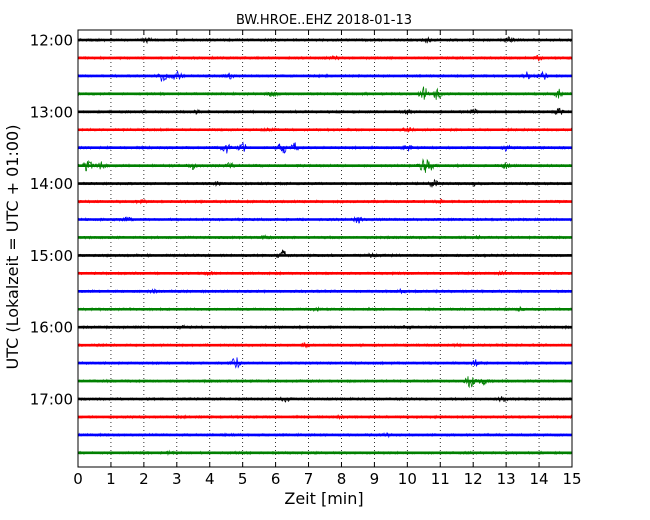  What do you see at coordinates (177, 479) in the screenshot?
I see `x-tick-label: 3` at bounding box center [177, 479].